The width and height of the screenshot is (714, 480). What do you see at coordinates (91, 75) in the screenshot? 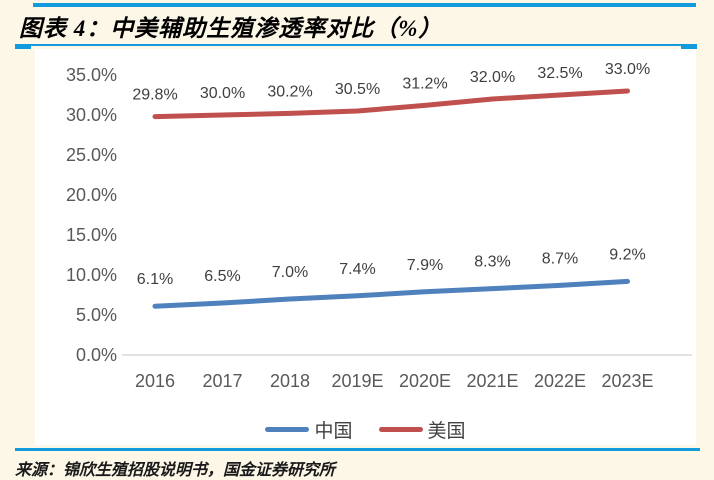
I see `y-tick-label: 35.0%` at bounding box center [91, 75].